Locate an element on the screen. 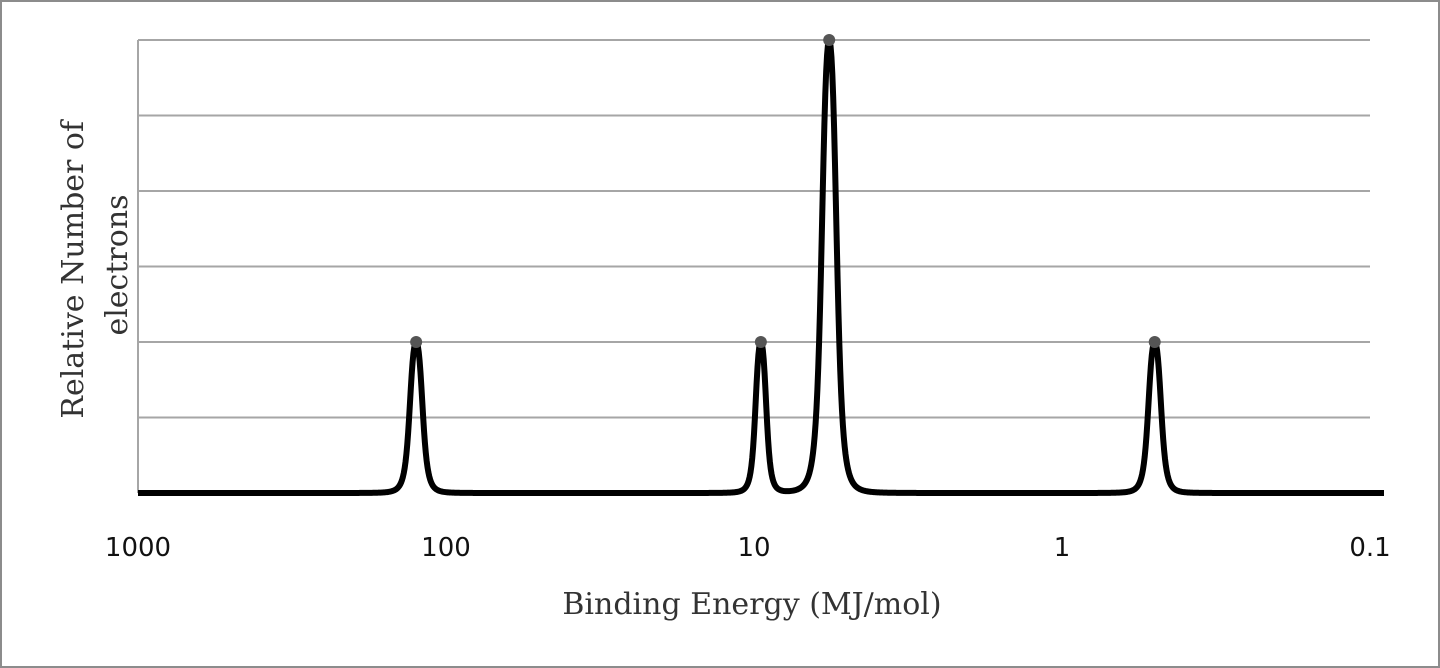 The height and width of the screenshot is (668, 1440). x-tick-labels: 1000 100 10 1 0.1 is located at coordinates (748, 548).